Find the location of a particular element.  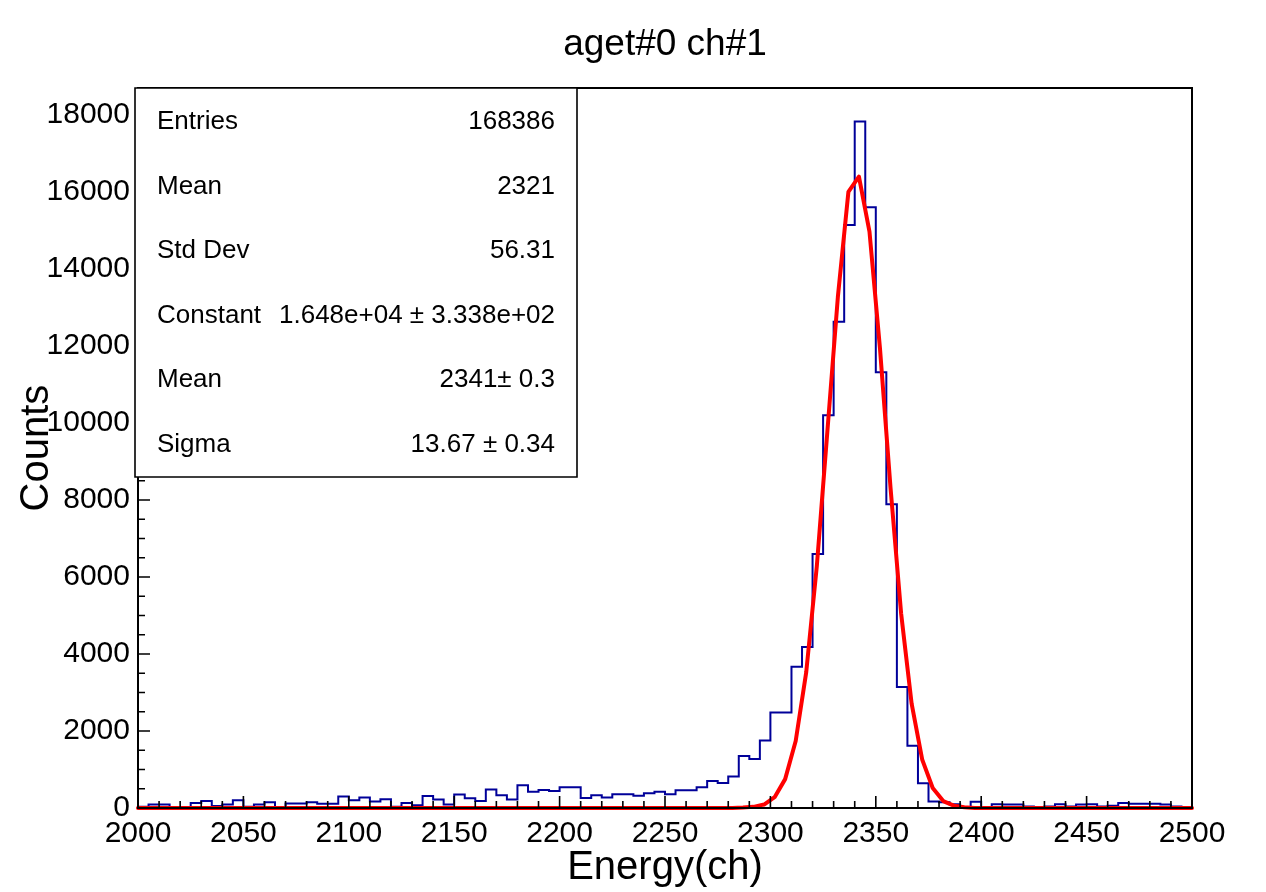

annotation: 56.31 is located at coordinates (522, 249).